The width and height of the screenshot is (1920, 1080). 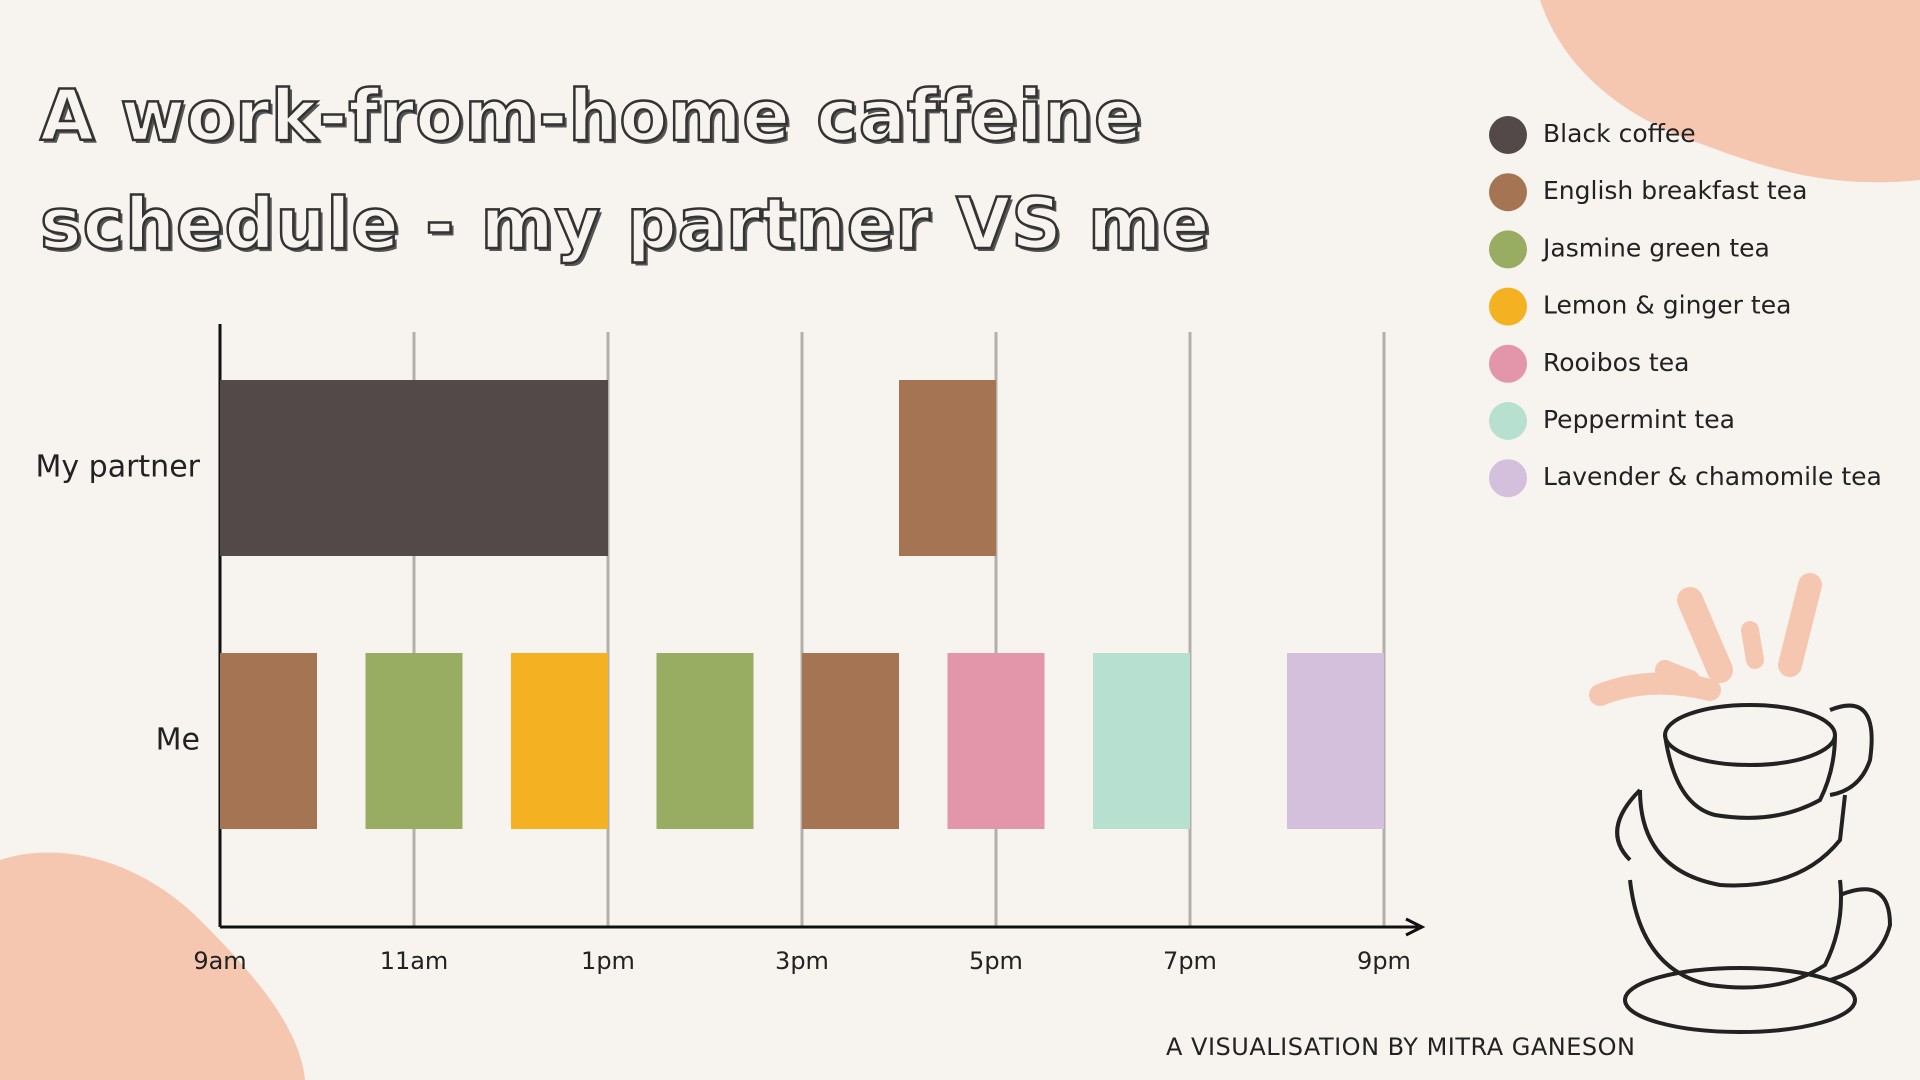 I want to click on x-tick-label: 5pm, so click(x=996, y=961).